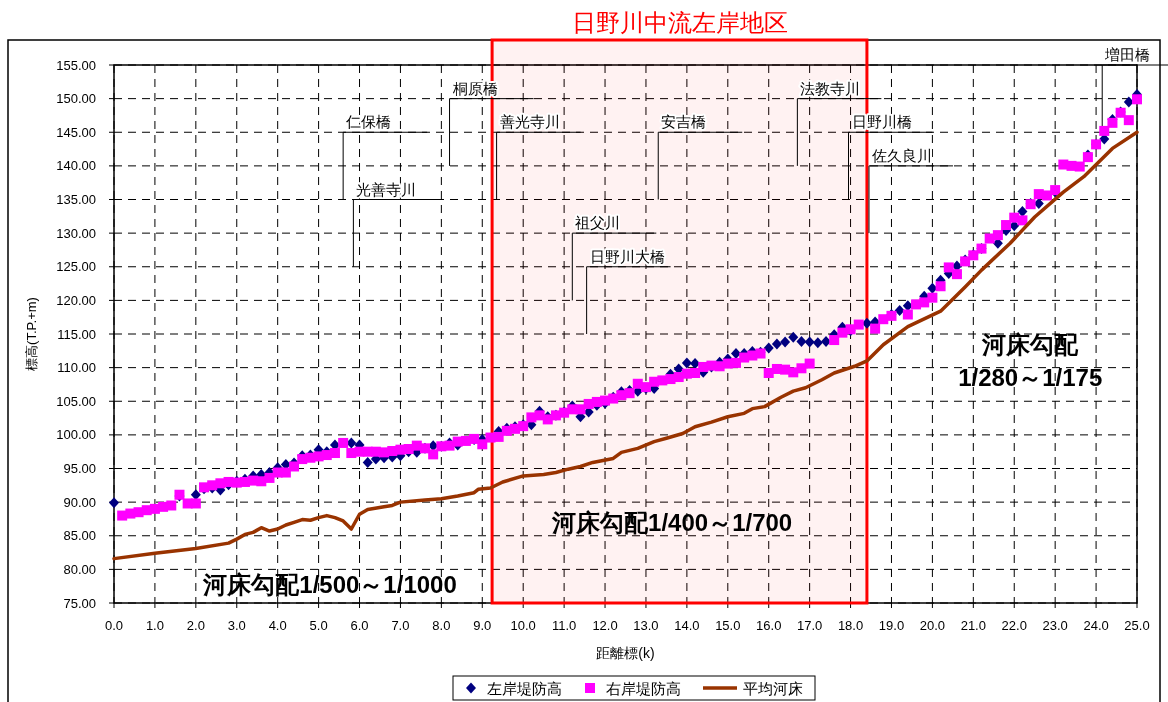 The width and height of the screenshot is (1168, 702). Describe the element at coordinates (386, 189) in the screenshot. I see `annotation: 光善寺川` at that location.